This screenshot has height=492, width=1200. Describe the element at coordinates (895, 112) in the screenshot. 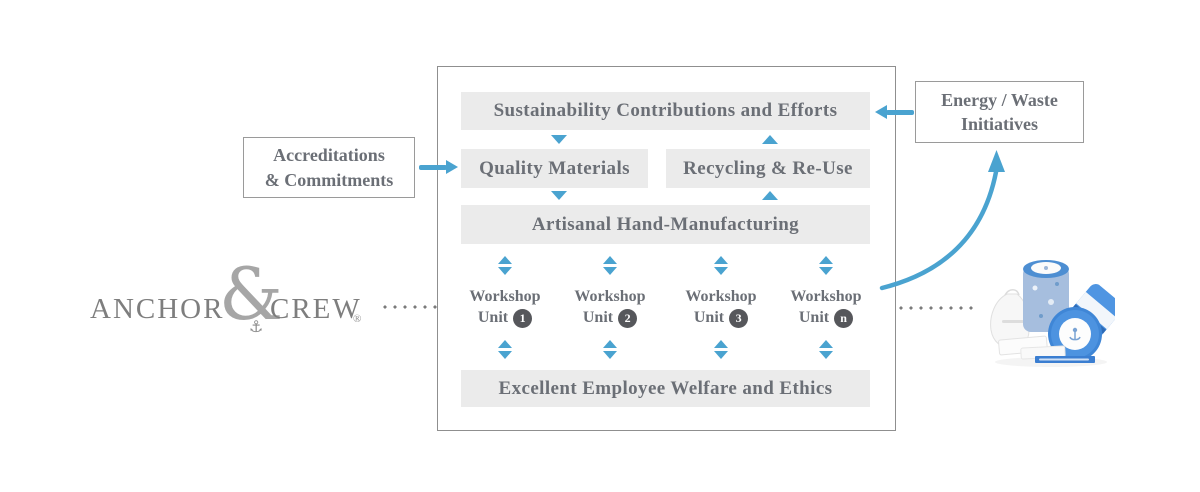

I see `energy-arrow-left` at that location.